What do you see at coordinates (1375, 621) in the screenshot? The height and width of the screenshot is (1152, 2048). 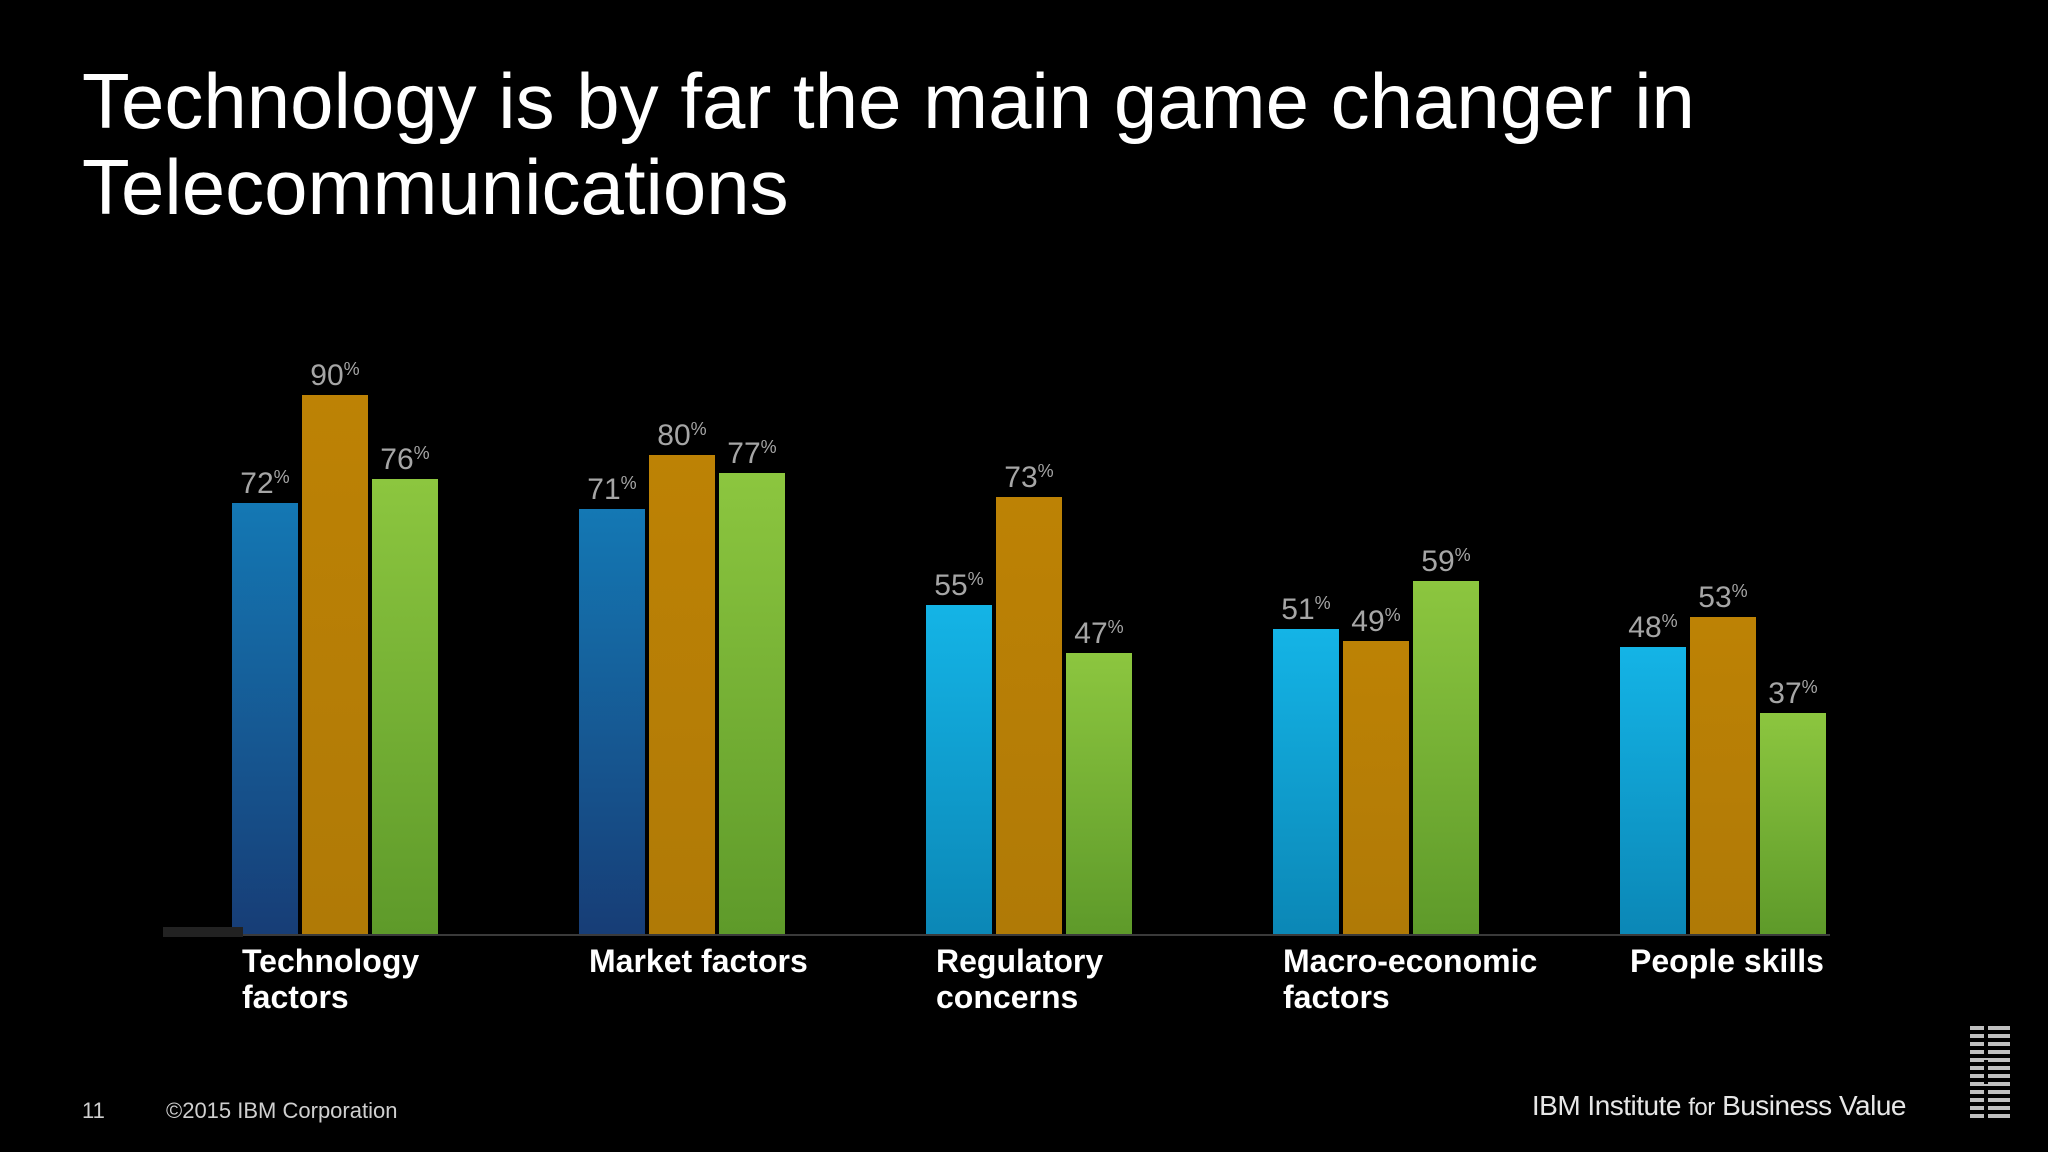 I see `value-label-series-2-category-4: 49%` at bounding box center [1375, 621].